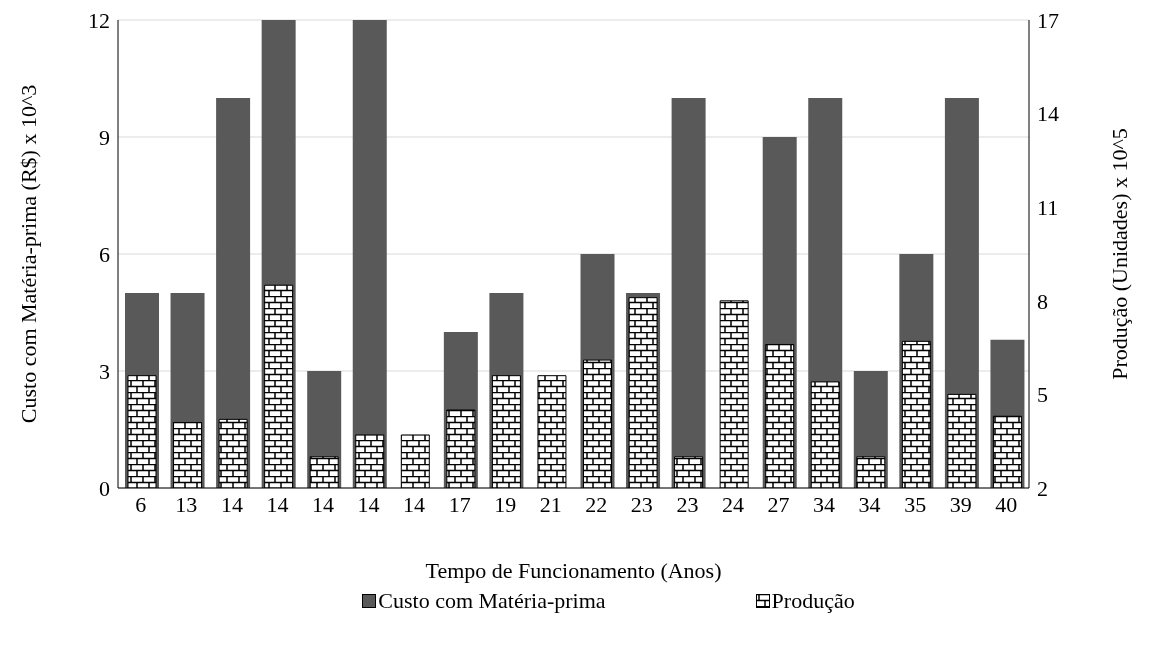 Image resolution: width=1157 pixels, height=659 pixels. Describe the element at coordinates (1048, 208) in the screenshot. I see `y2-tick-label: 11` at that location.